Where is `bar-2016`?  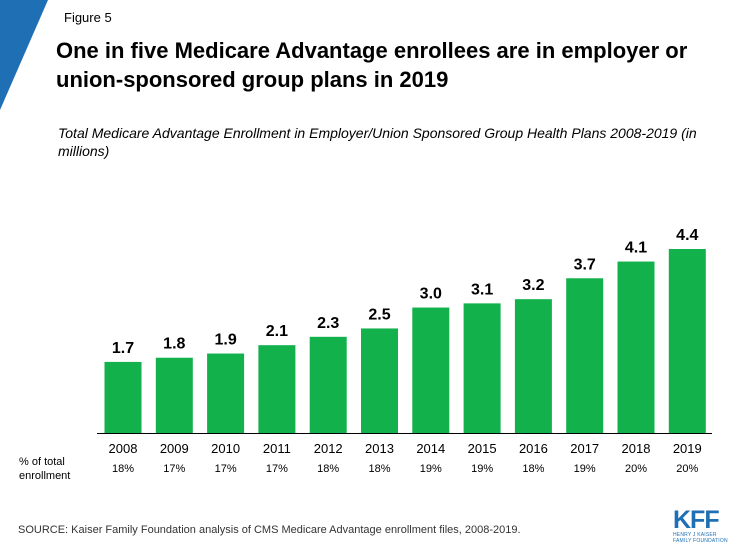
bar-2016 is located at coordinates (533, 366).